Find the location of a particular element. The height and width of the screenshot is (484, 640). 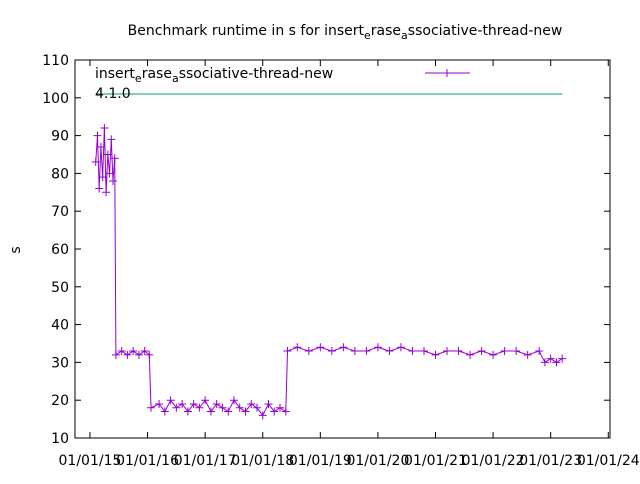

y-tick-label: 80 is located at coordinates (60, 174).